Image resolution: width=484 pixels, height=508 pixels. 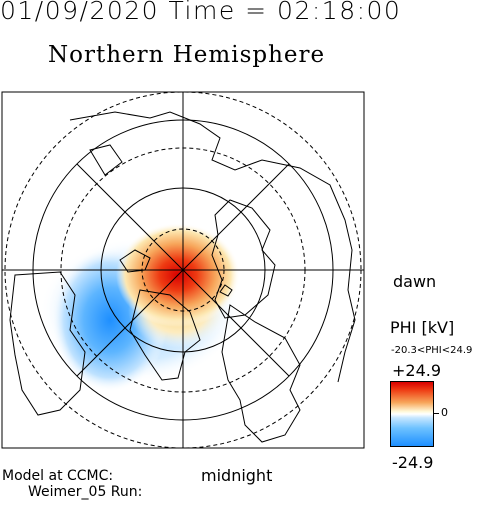 What do you see at coordinates (85, 492) in the screenshot?
I see `model-credit-line2: Weimer_05 Run:` at bounding box center [85, 492].